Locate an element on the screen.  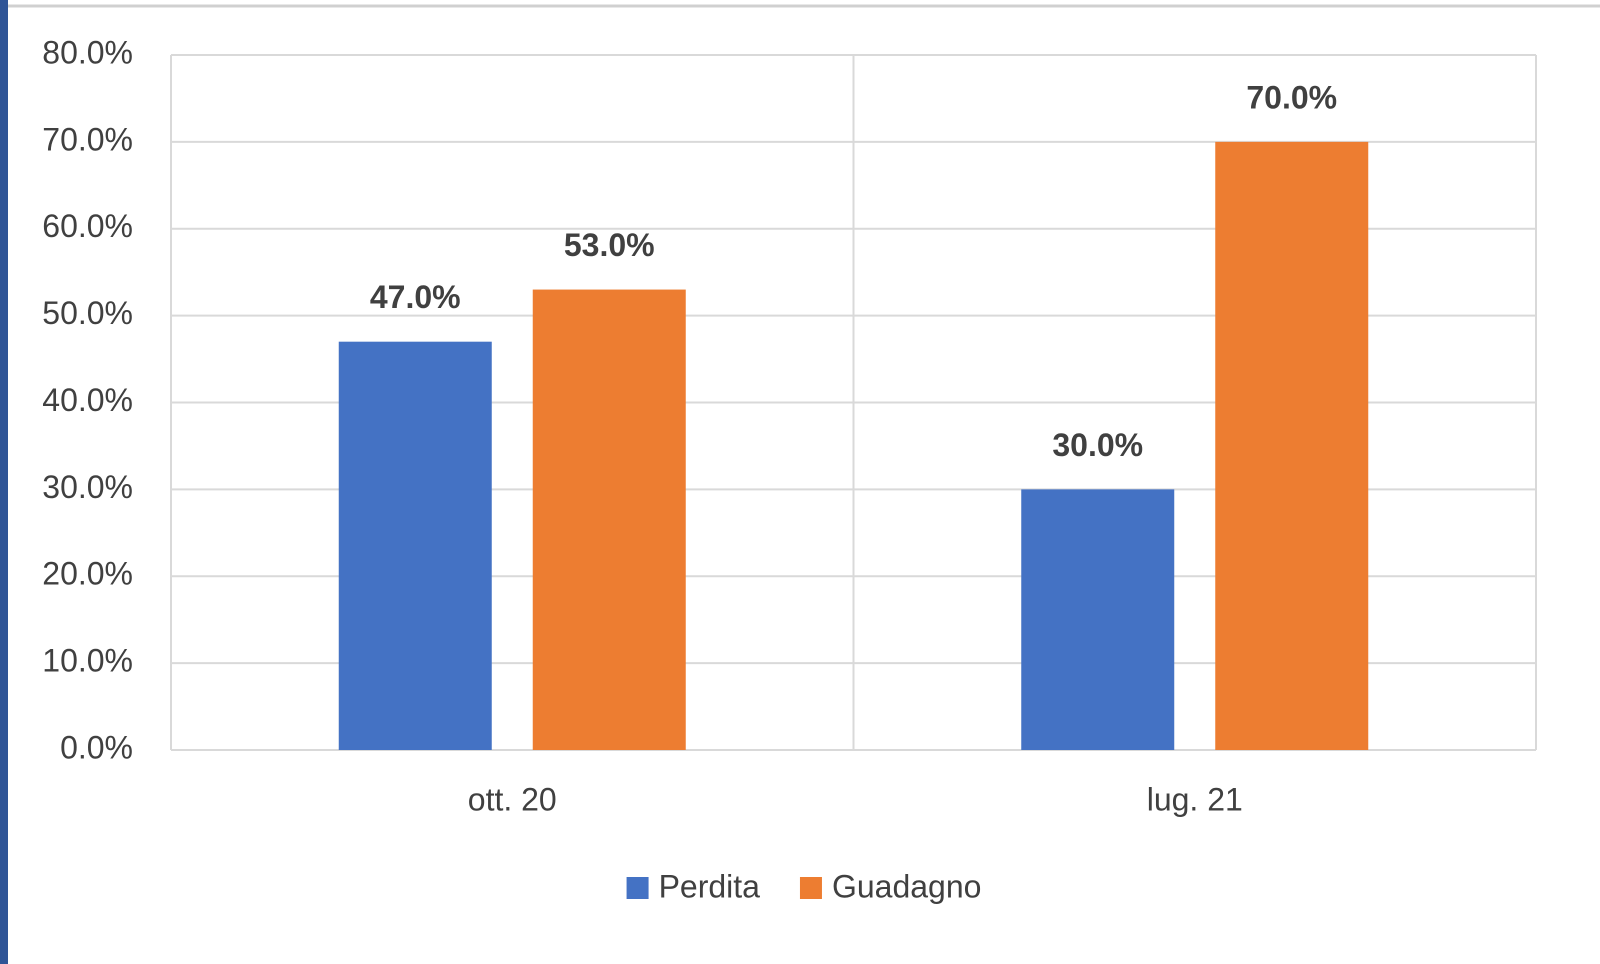
legend-label: Perdita is located at coordinates (710, 886).